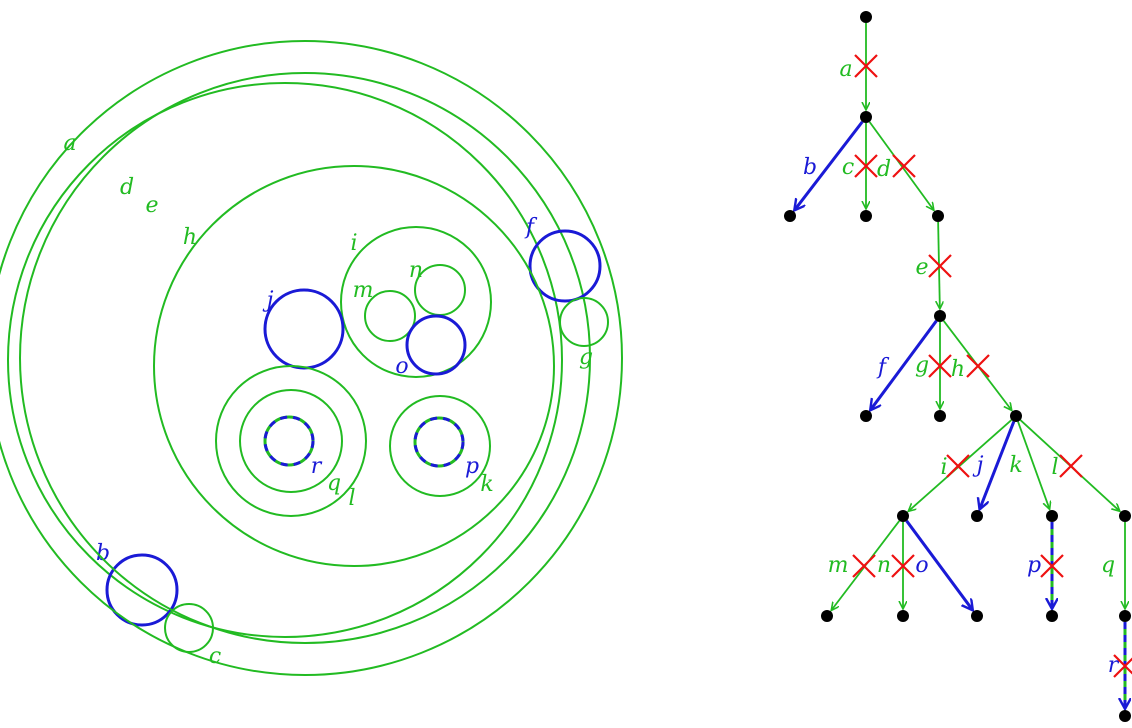  Describe the element at coordinates (958, 369) in the screenshot. I see `tree-edge-label-h: h` at that location.